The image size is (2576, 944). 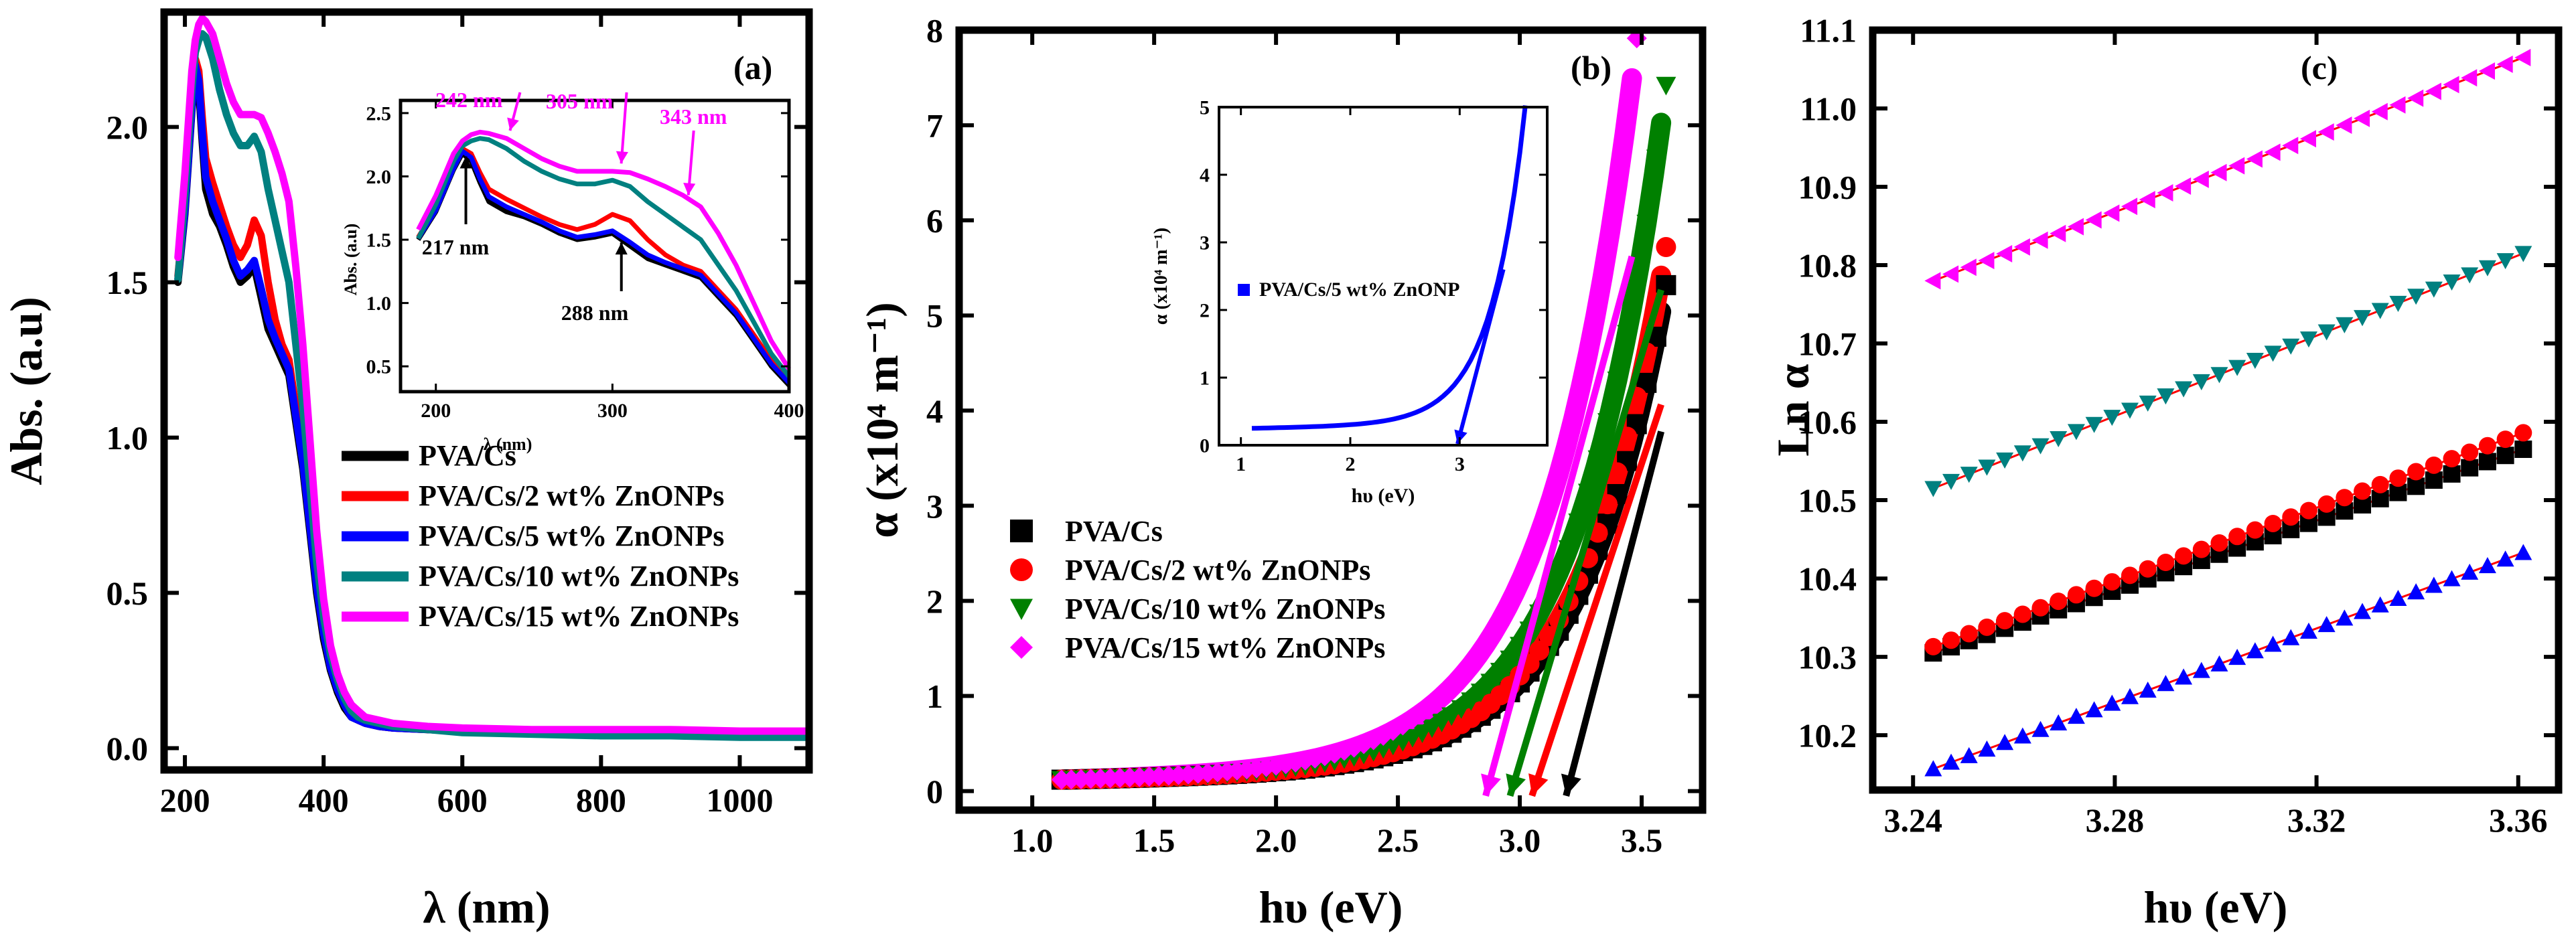 I want to click on inset-legend-marker, so click(x=1244, y=290).